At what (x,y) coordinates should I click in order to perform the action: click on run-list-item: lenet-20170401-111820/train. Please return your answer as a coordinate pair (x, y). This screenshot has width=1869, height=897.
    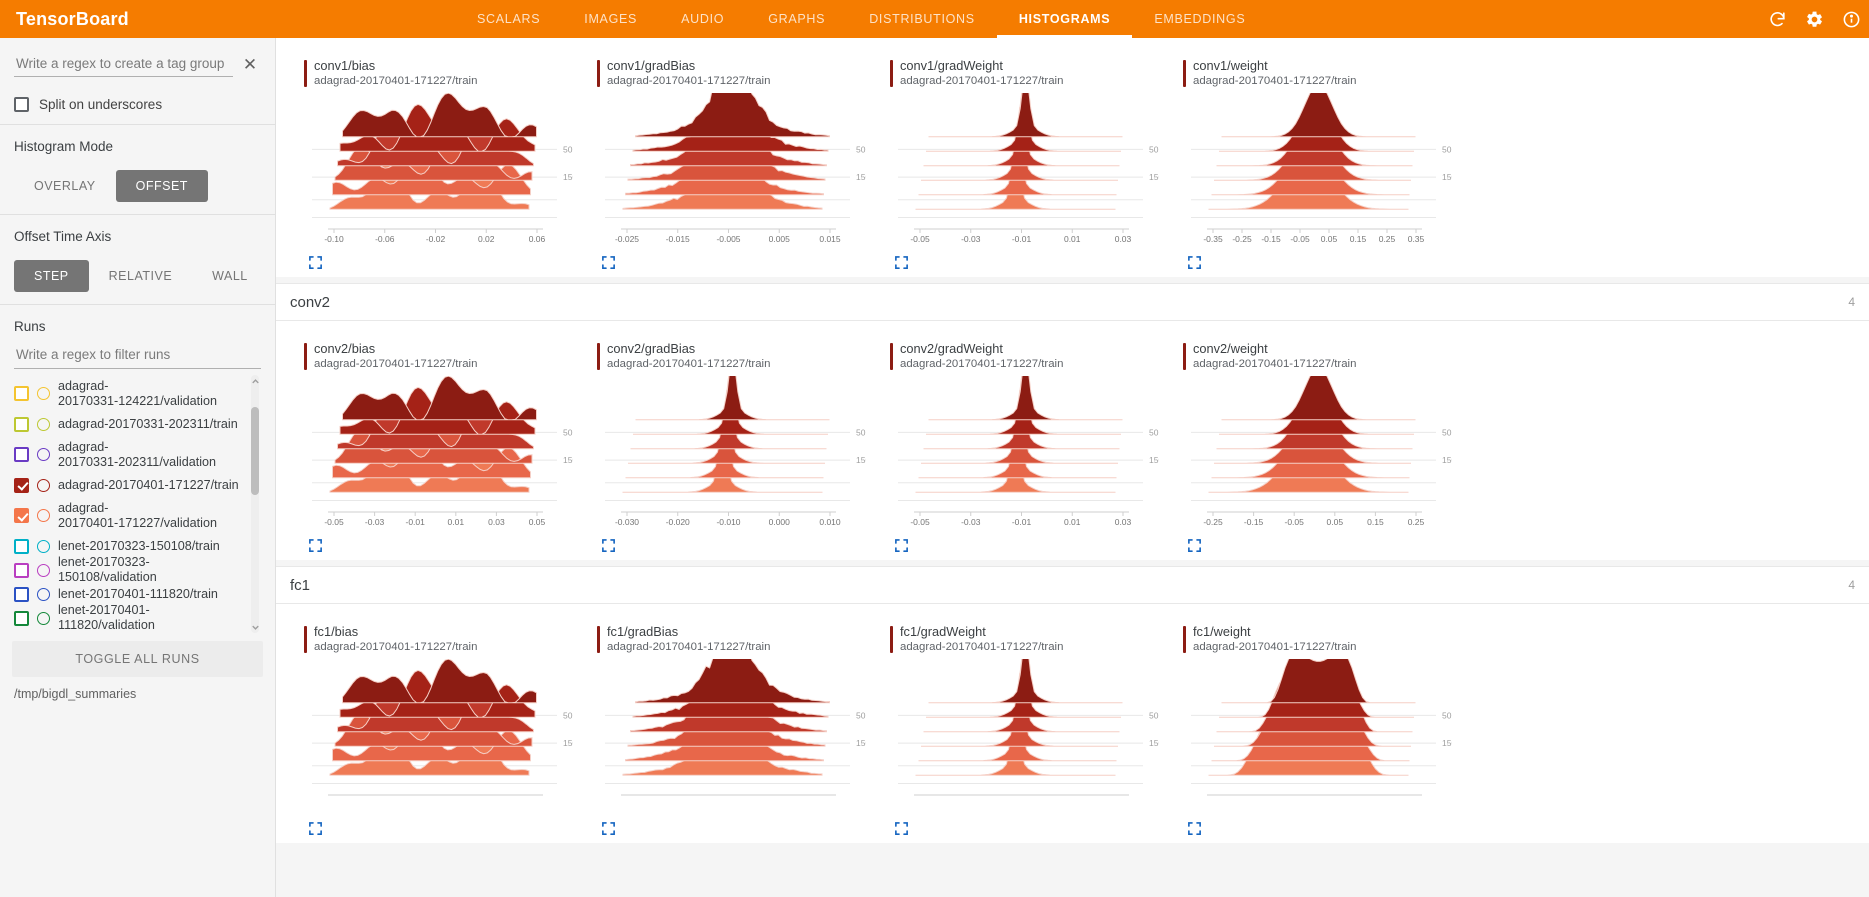
    Looking at the image, I should click on (128, 594).